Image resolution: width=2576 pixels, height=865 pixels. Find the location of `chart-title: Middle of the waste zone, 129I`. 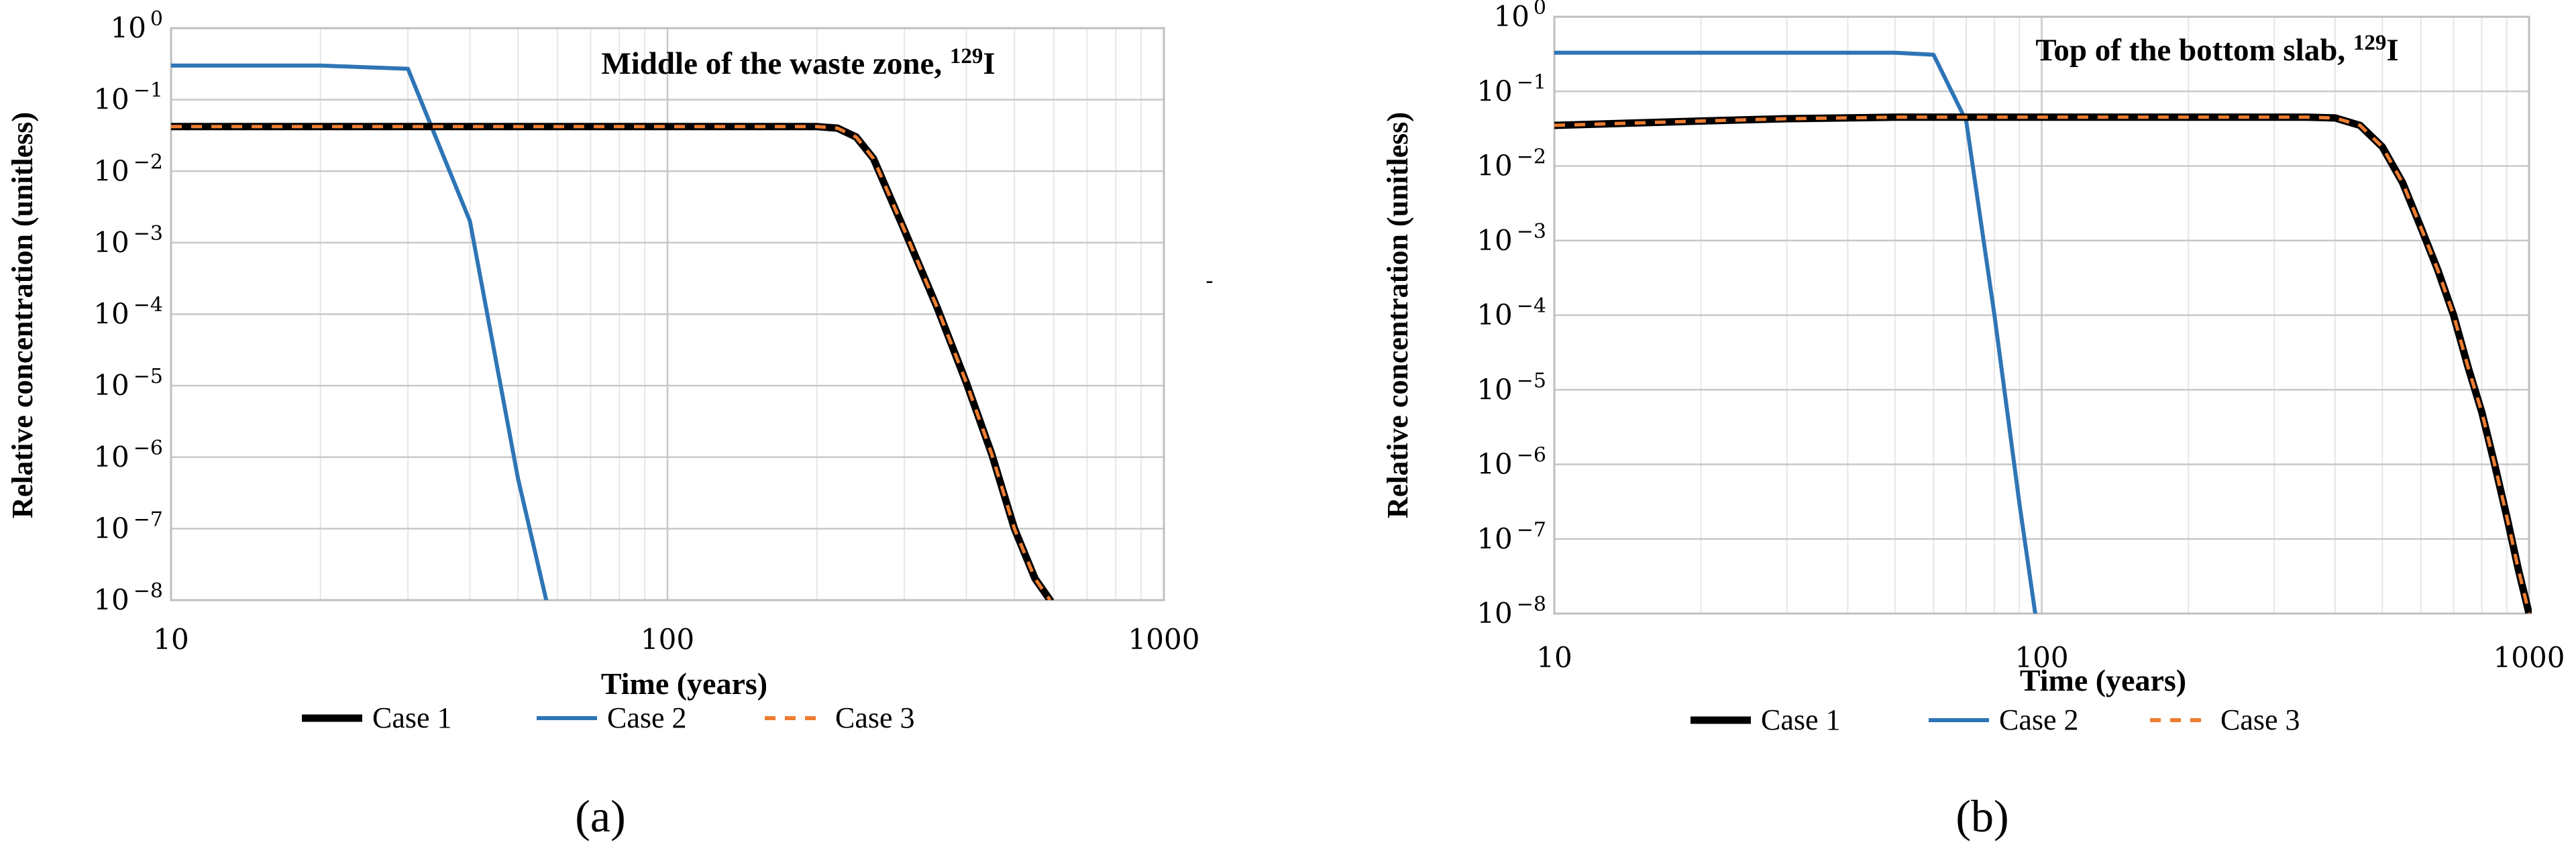

chart-title: Middle of the waste zone, 129I is located at coordinates (798, 62).